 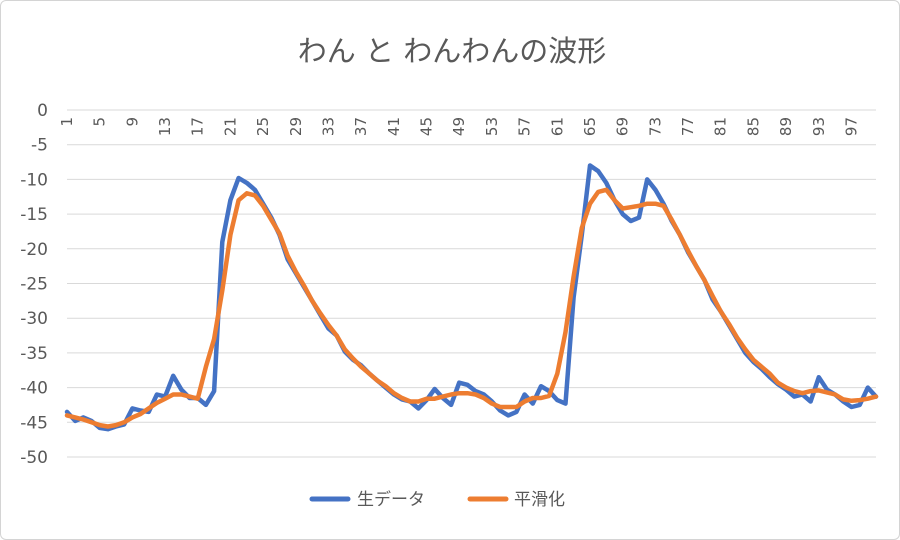 What do you see at coordinates (437, 499) in the screenshot?
I see `legend: 生データ 平滑化` at bounding box center [437, 499].